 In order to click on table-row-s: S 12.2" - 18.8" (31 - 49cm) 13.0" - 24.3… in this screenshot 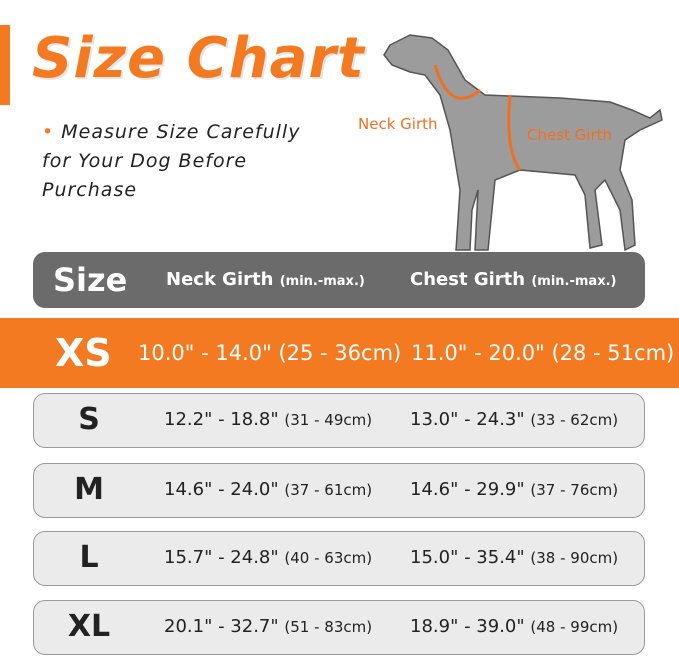, I will do `click(339, 420)`.